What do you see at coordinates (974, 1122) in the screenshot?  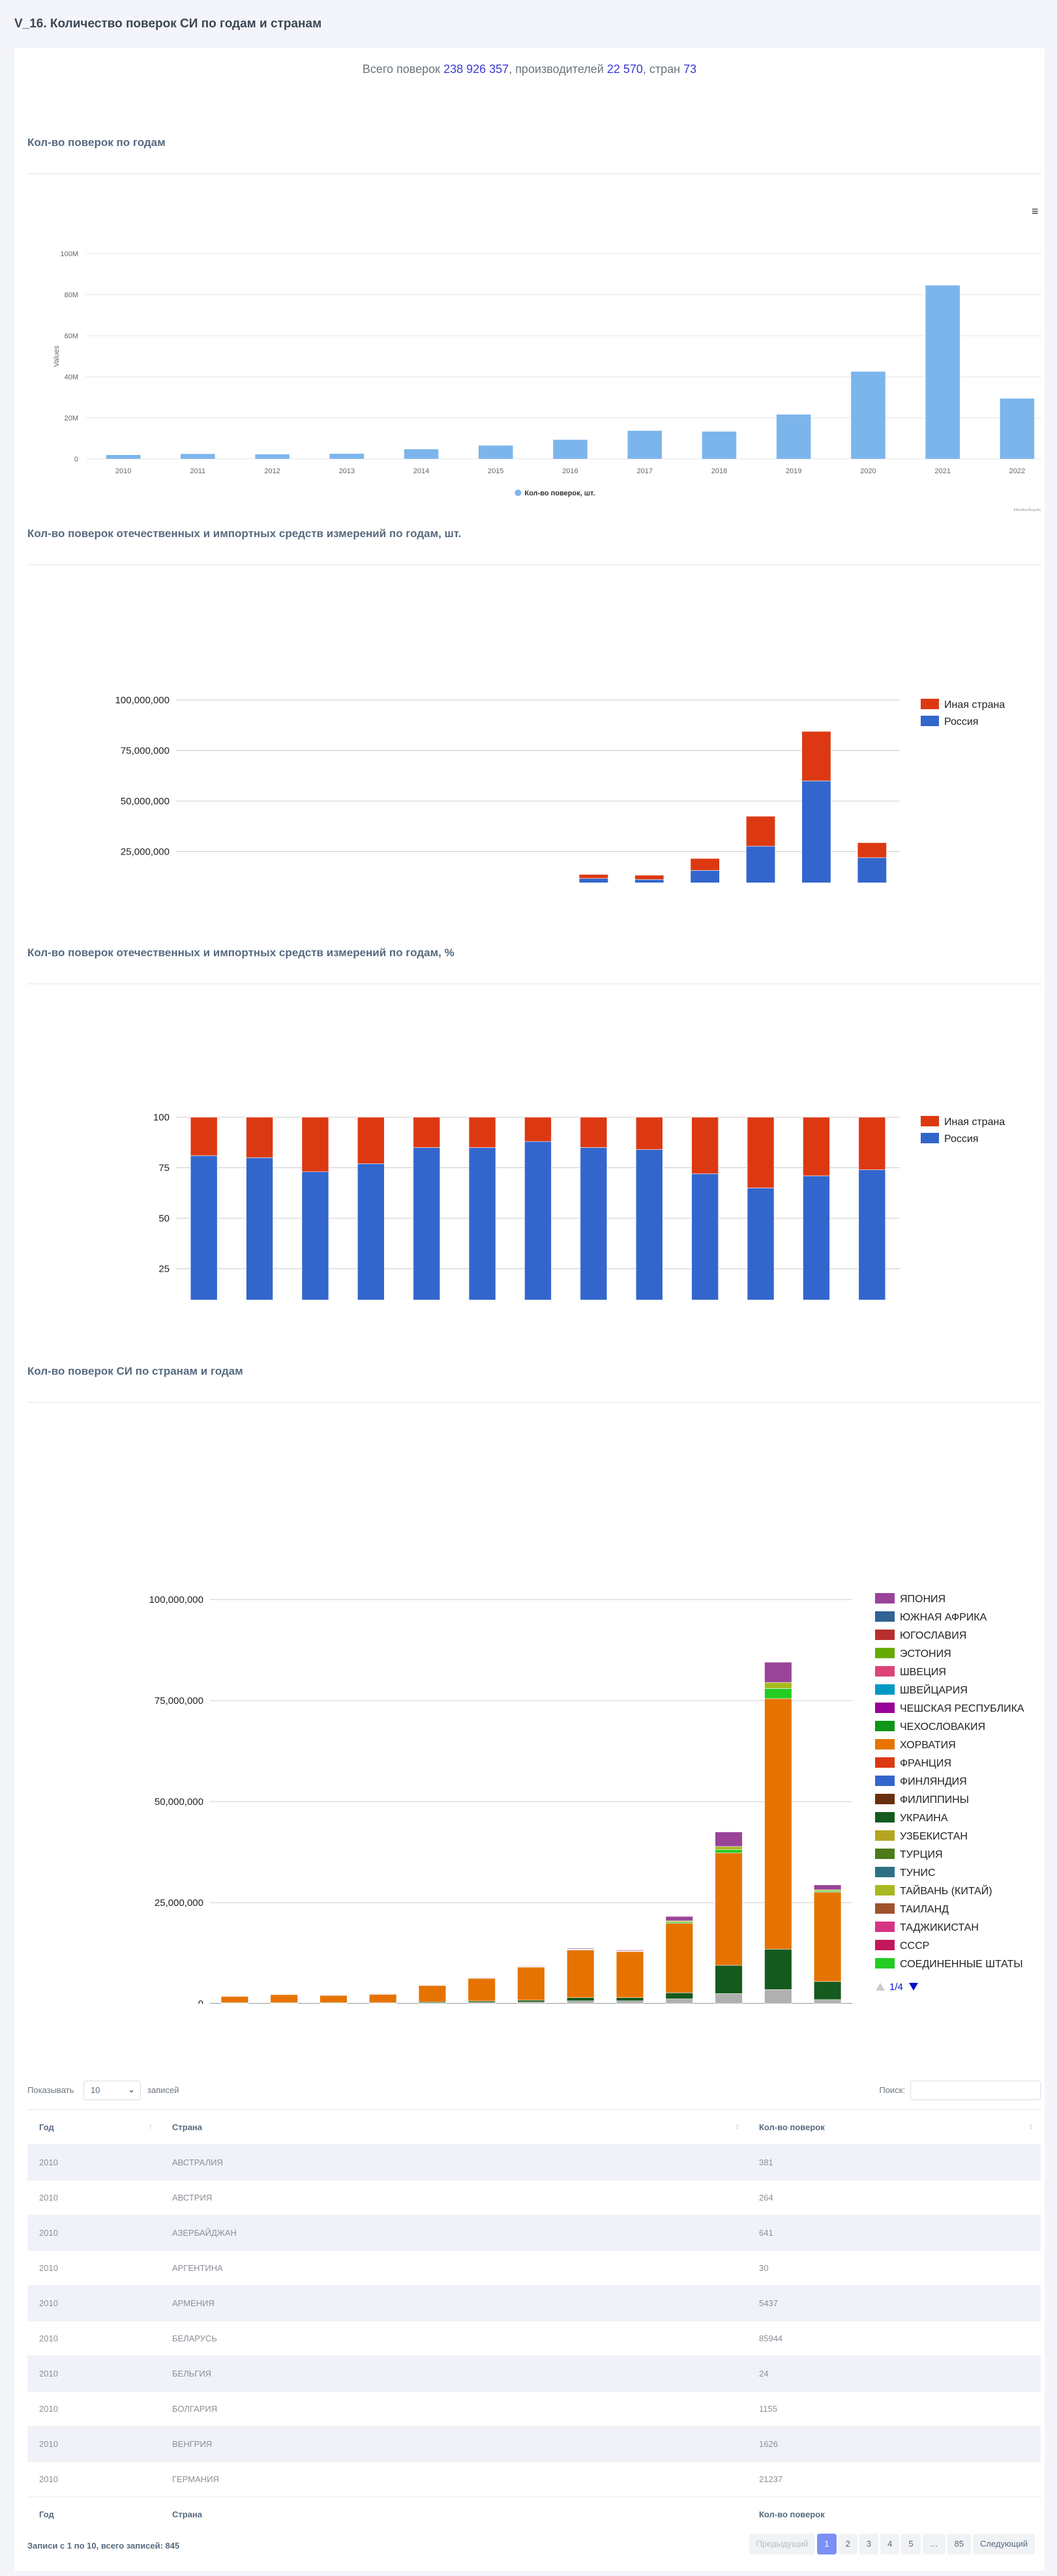 I see `legend-label: Иная страна` at bounding box center [974, 1122].